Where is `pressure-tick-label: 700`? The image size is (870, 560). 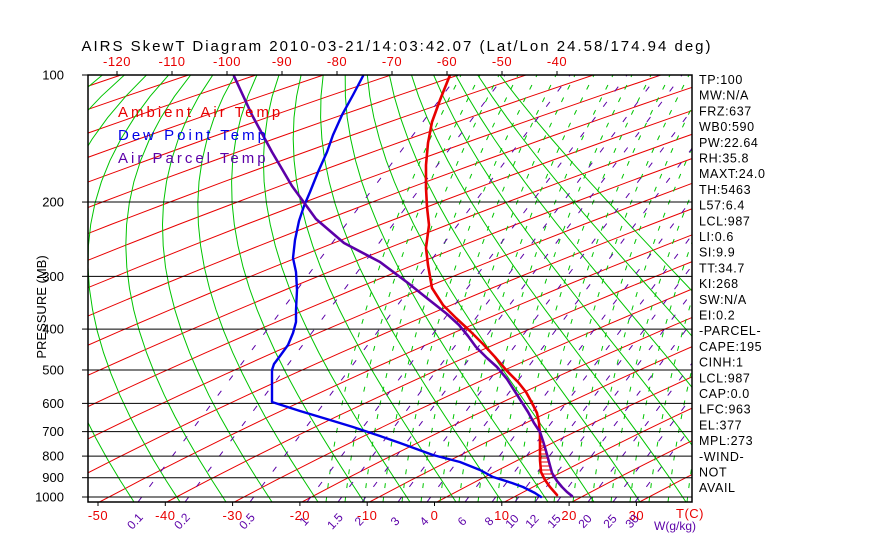 pressure-tick-label: 700 is located at coordinates (53, 431).